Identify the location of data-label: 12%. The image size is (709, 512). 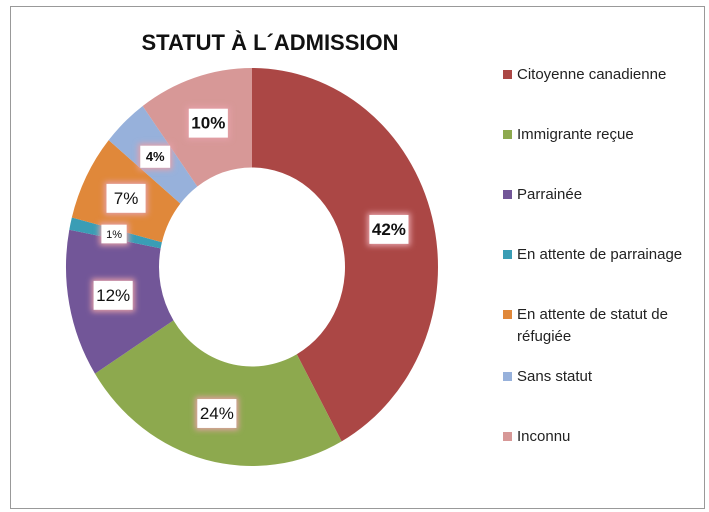
(113, 295).